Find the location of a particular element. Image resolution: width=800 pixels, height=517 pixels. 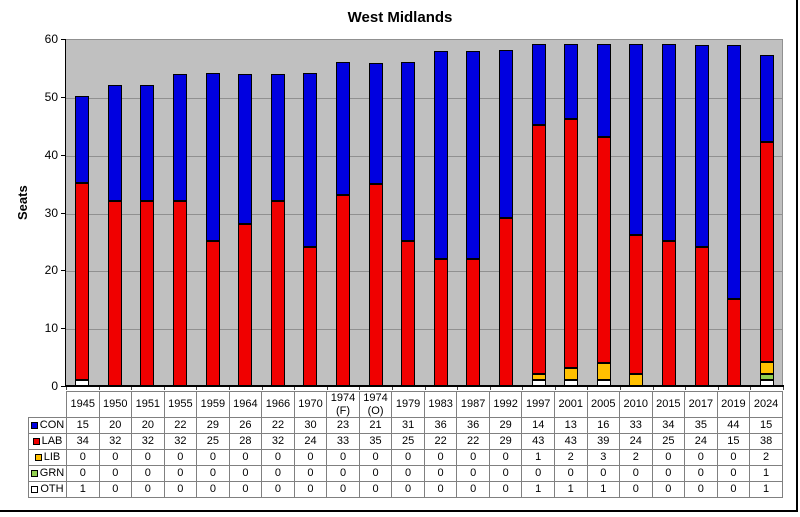

bar-segment-lab-2017 is located at coordinates (702, 316).